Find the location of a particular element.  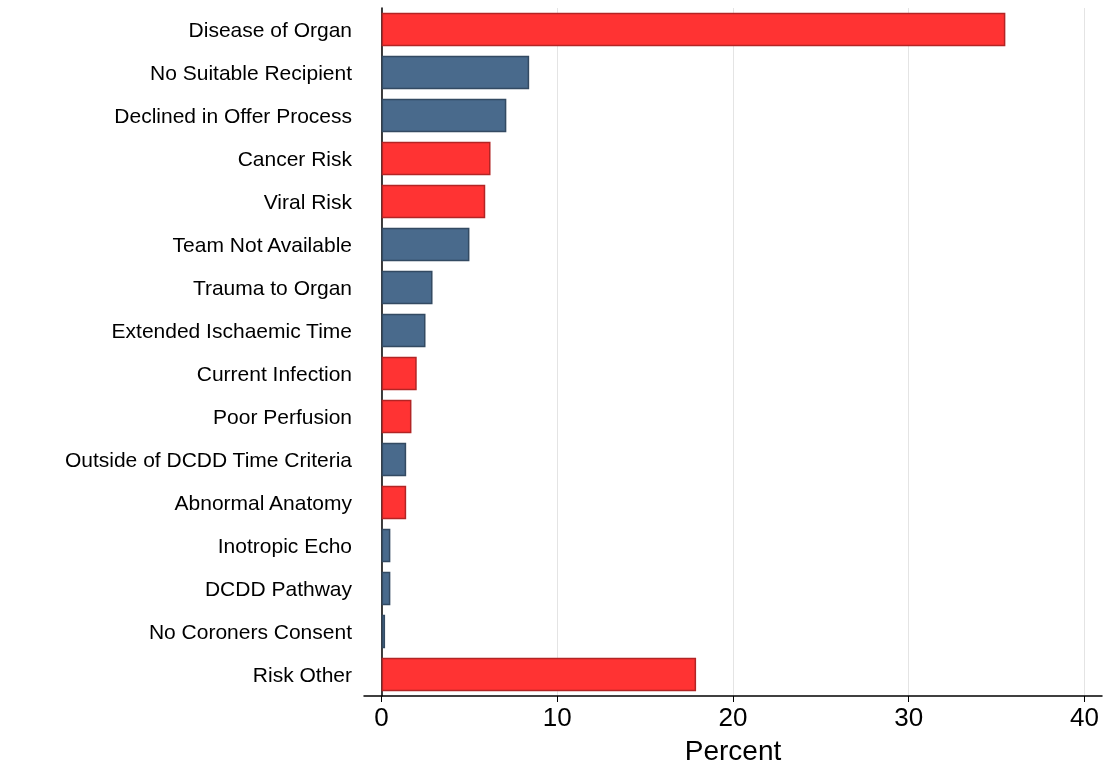

y-tick-label: No Suitable Recipient is located at coordinates (251, 72).